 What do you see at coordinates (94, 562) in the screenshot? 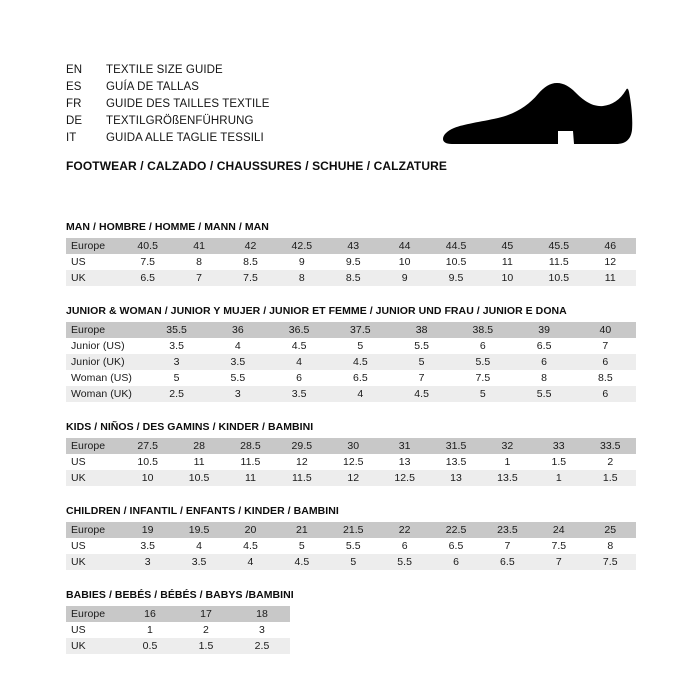
I see `row-label: UK` at bounding box center [94, 562].